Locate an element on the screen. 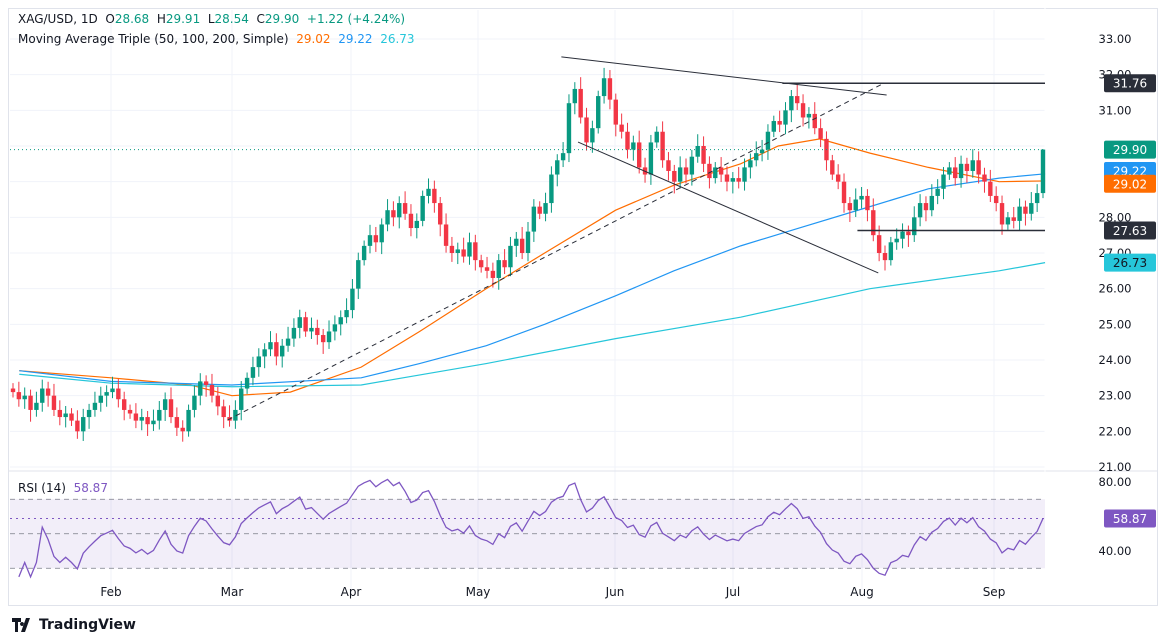 This screenshot has width=1168, height=644. rsi-legend: RSI (14) 58.87 is located at coordinates (63, 488).